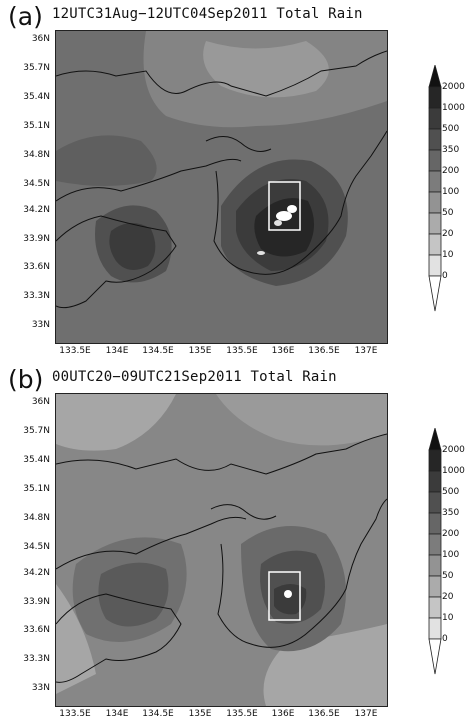 The width and height of the screenshot is (468, 723). I want to click on lon-tick: 135.5E, so click(242, 351).